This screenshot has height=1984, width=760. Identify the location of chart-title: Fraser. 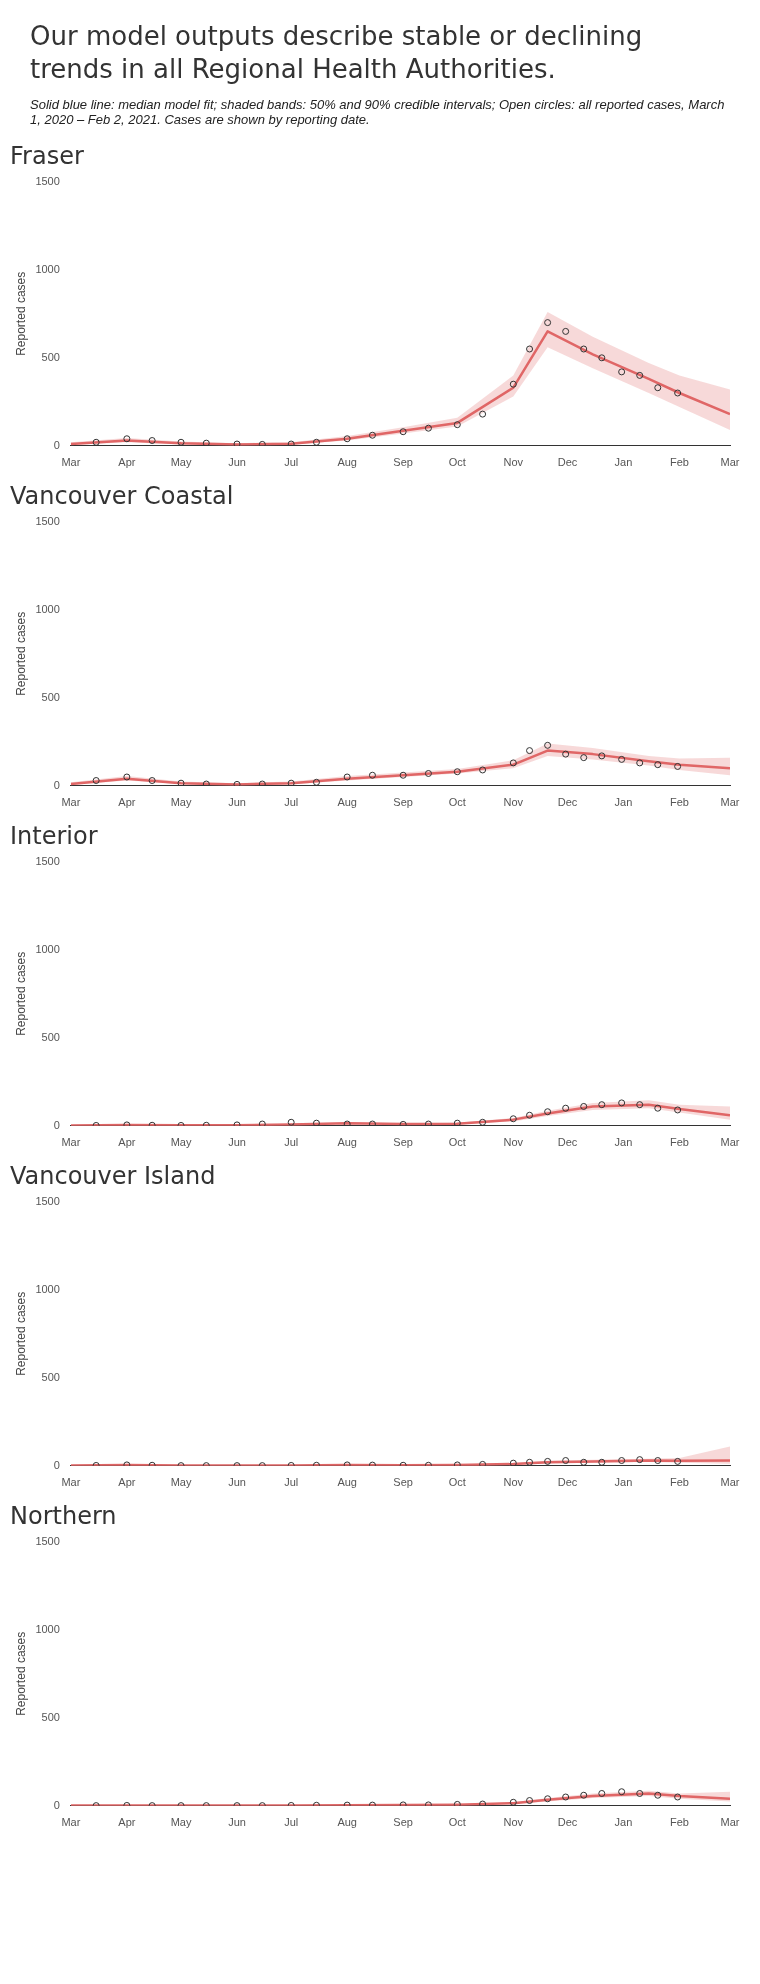
(47, 155).